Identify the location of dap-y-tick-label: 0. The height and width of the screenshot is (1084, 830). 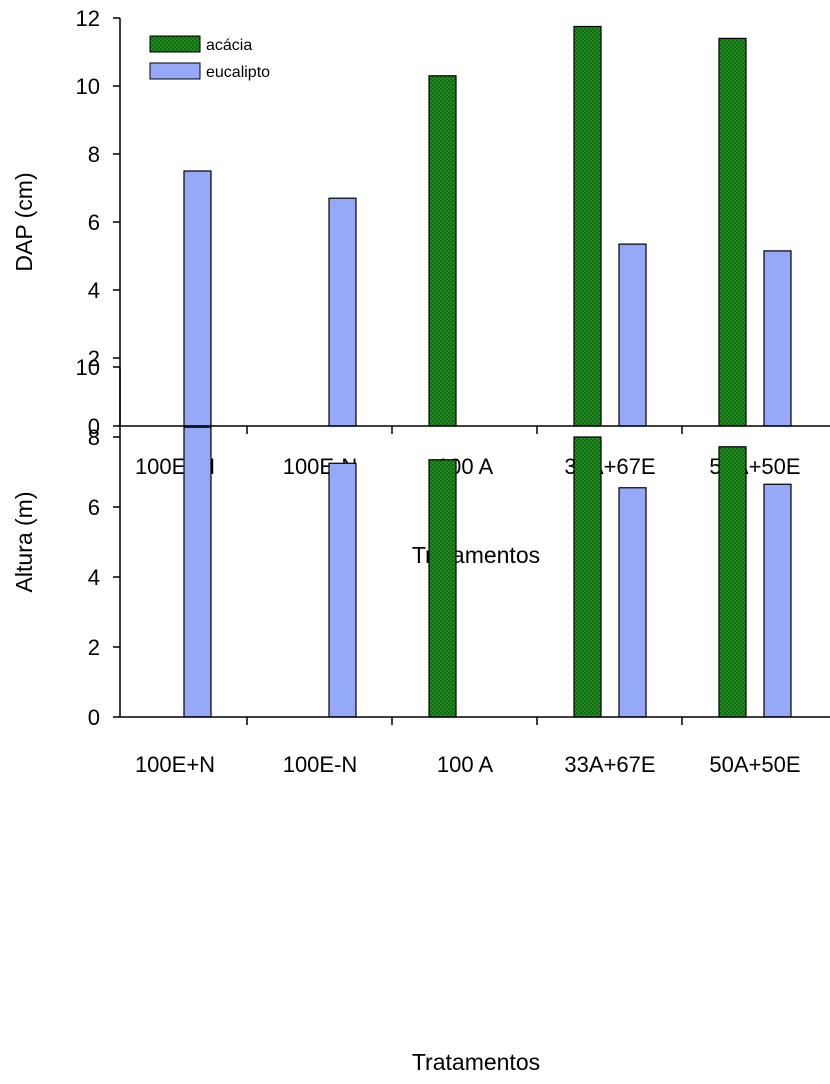
(94, 426).